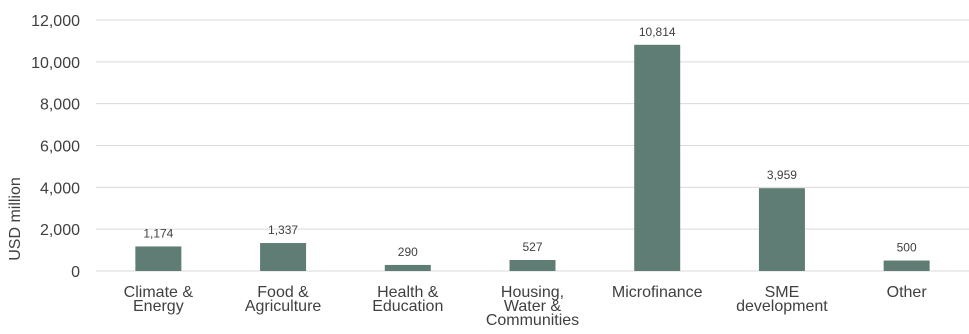 The image size is (969, 334). What do you see at coordinates (60, 230) in the screenshot?
I see `y-tick-label: 2,000` at bounding box center [60, 230].